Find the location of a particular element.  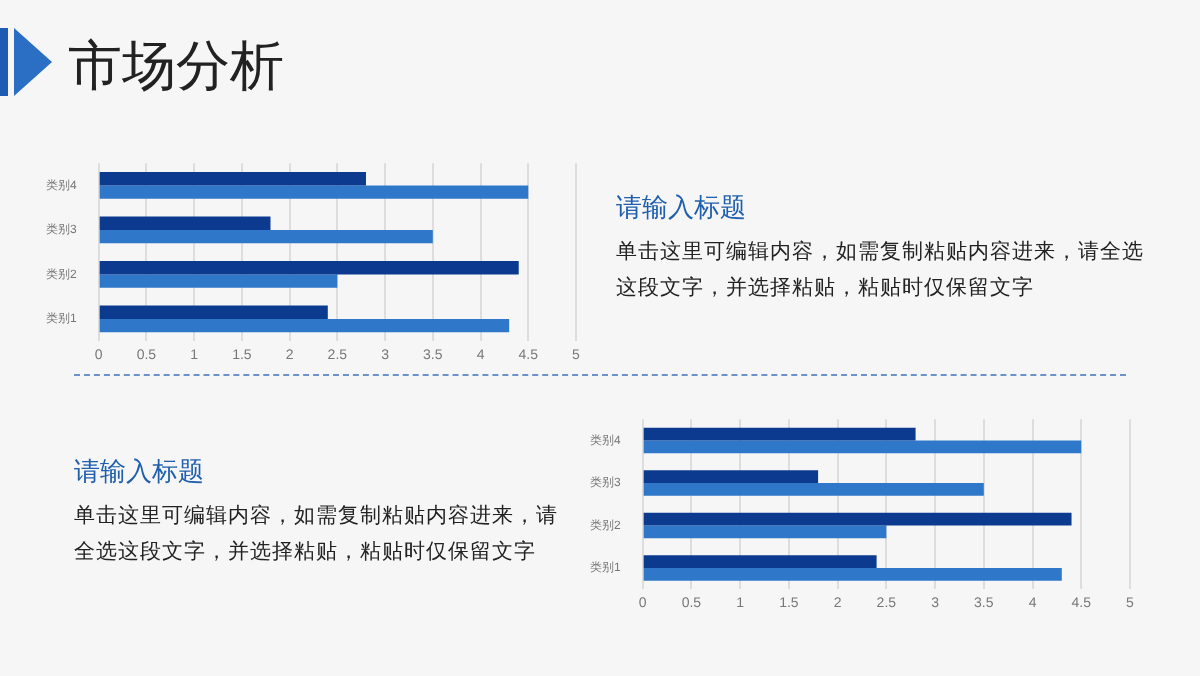

text: 市场分析 is located at coordinates (177, 68).